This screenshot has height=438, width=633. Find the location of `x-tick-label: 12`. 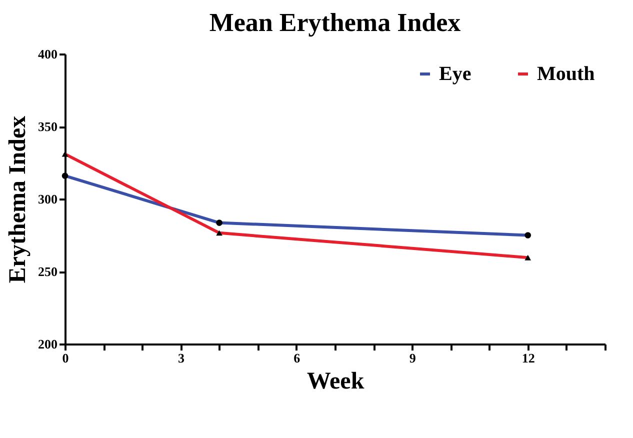

x-tick-label: 12 is located at coordinates (528, 358).